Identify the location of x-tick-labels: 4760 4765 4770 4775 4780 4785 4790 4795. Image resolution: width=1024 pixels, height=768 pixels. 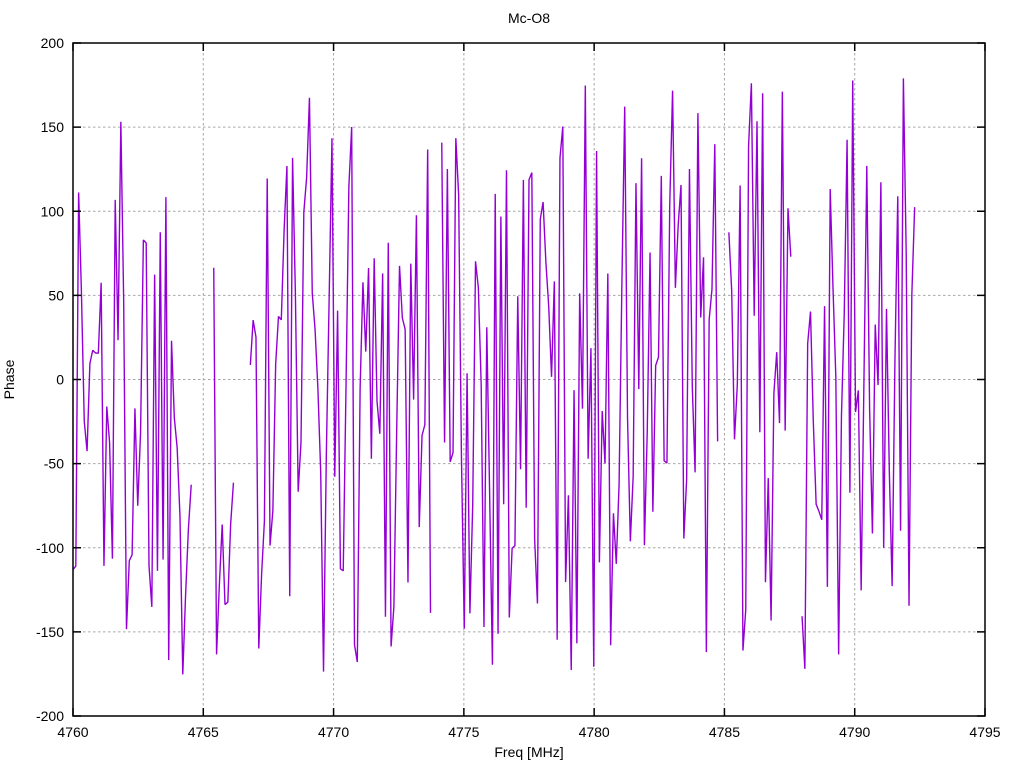
(528, 732).